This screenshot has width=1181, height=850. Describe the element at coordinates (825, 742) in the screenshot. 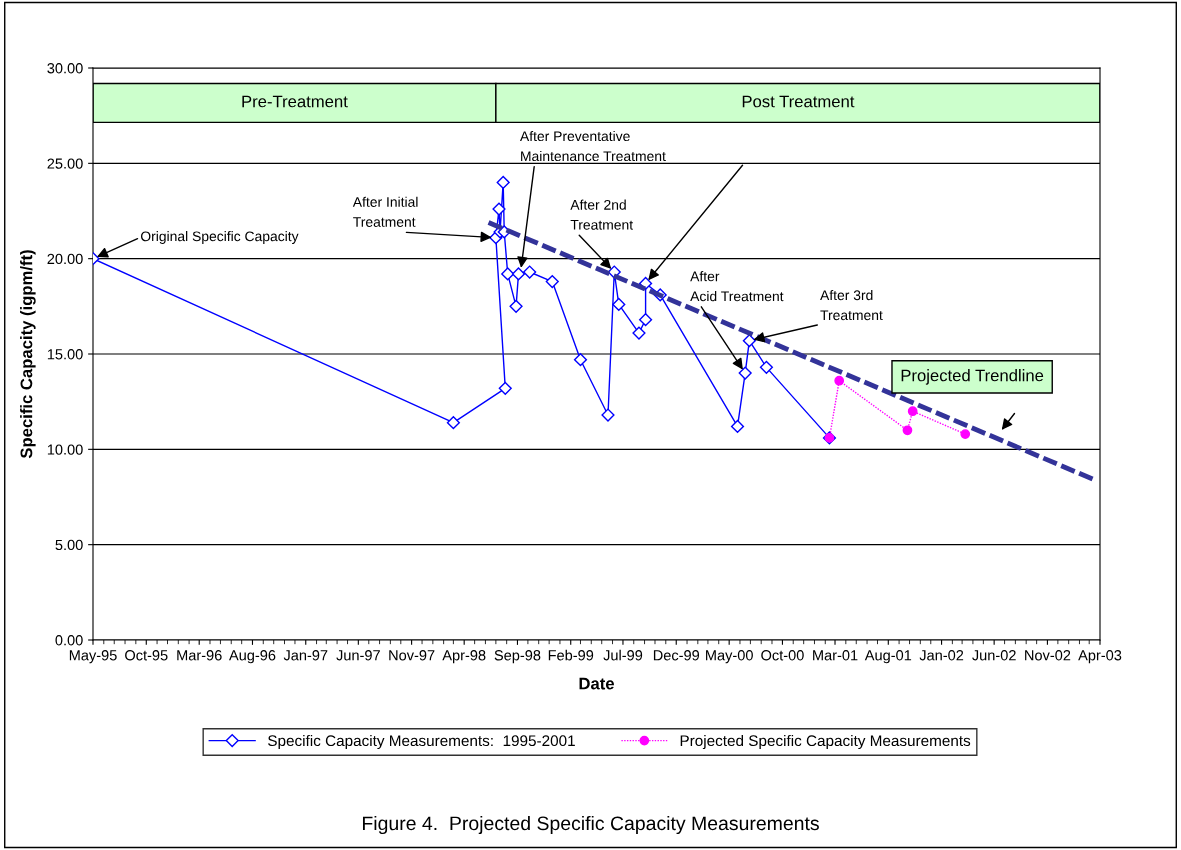

I see `legend-label: Projected Specific Capacity Measurements` at that location.